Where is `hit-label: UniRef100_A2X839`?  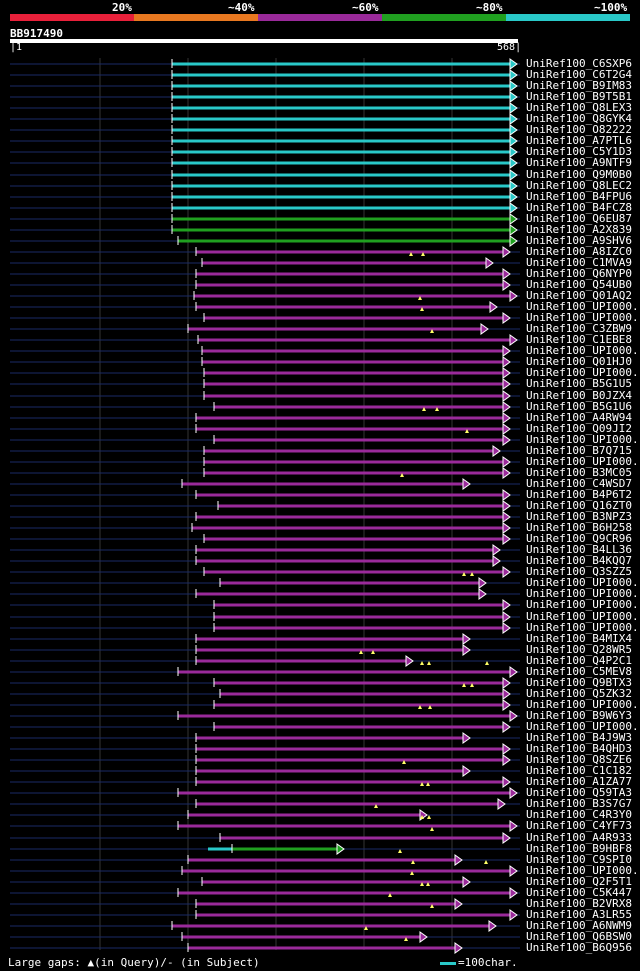
hit-label: UniRef100_A2X839 is located at coordinates (579, 229).